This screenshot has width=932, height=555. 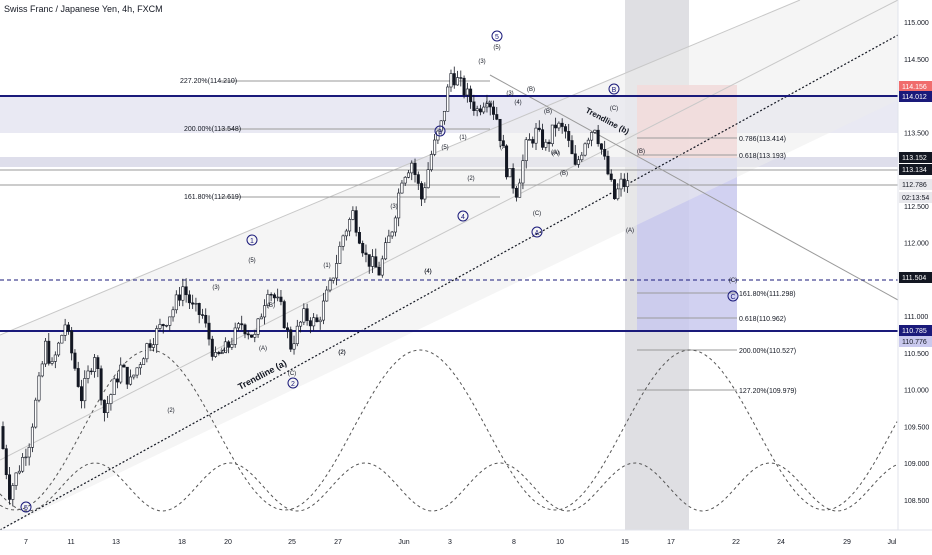 What do you see at coordinates (916, 23) in the screenshot?
I see `price-tick-label: 115.000` at bounding box center [916, 23].